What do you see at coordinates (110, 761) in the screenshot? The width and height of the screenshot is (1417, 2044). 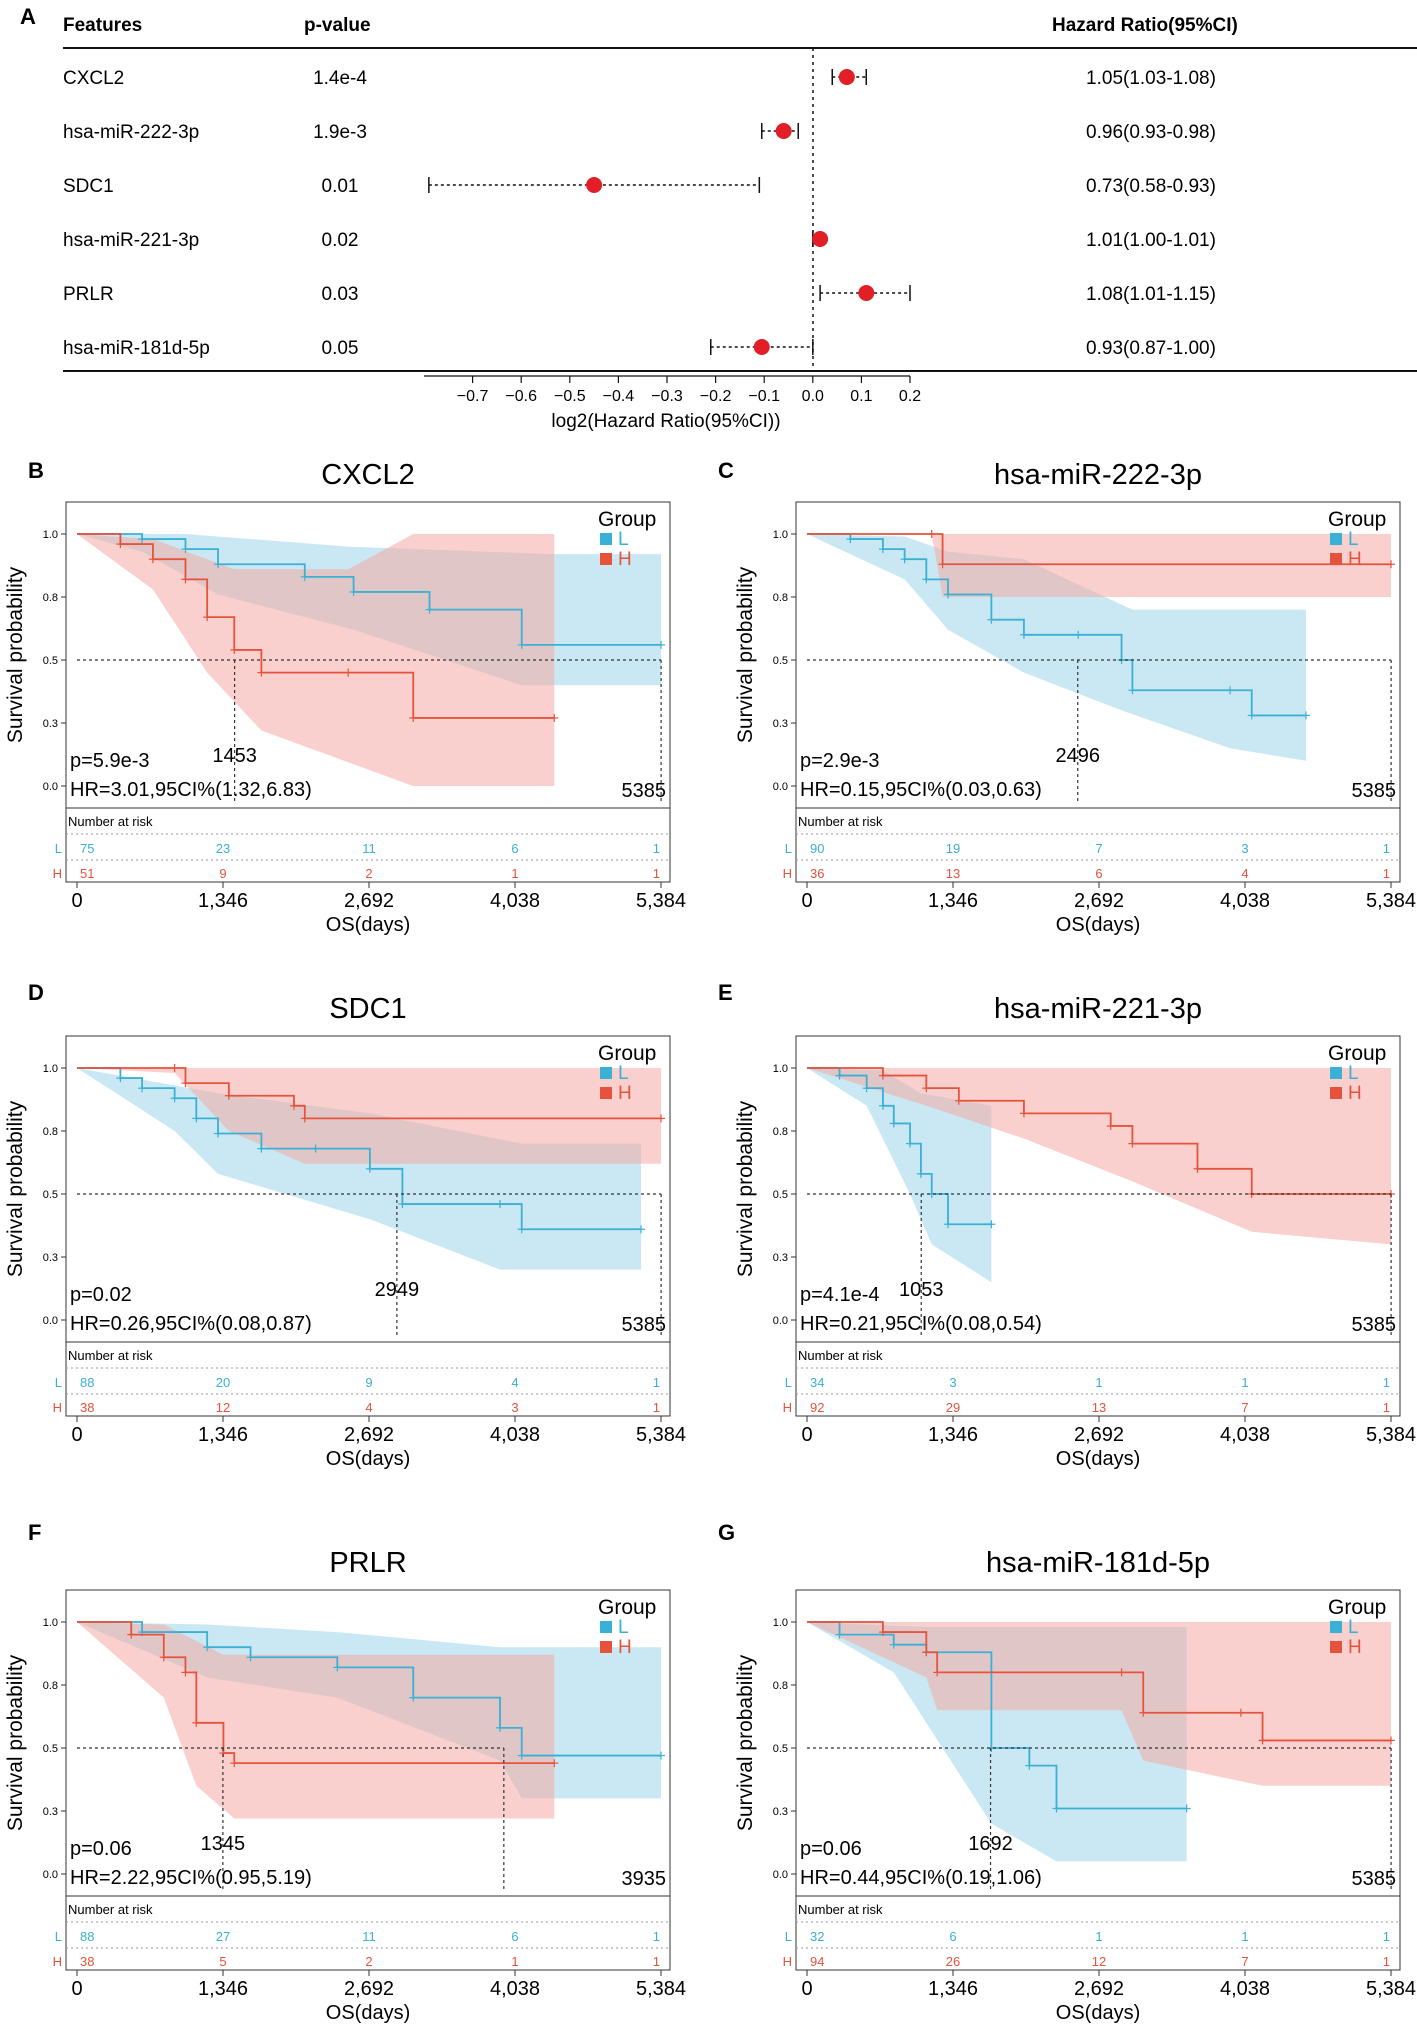 I see `p-value-label: p=5.9e-3` at bounding box center [110, 761].